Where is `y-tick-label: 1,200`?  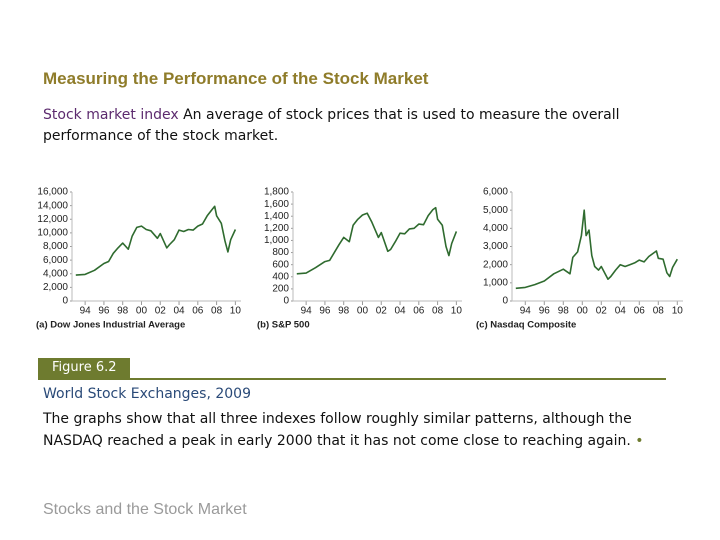 y-tick-label: 1,200 is located at coordinates (276, 228).